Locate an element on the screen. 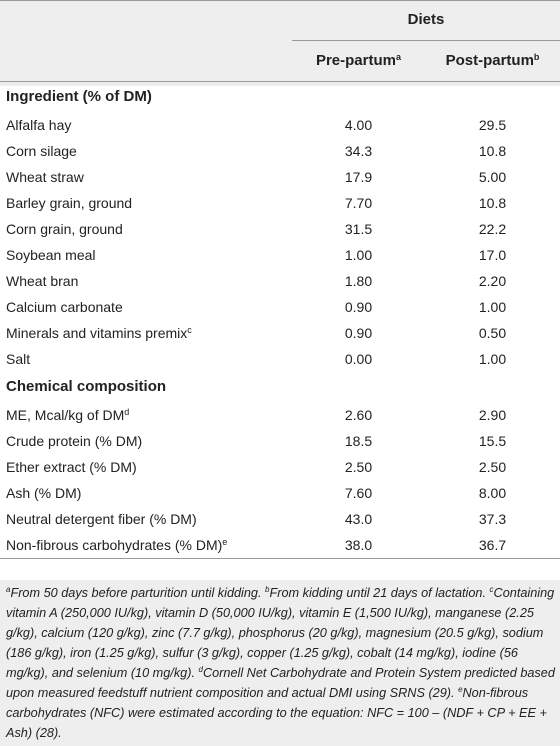  row-label: Wheat straw is located at coordinates (45, 177).